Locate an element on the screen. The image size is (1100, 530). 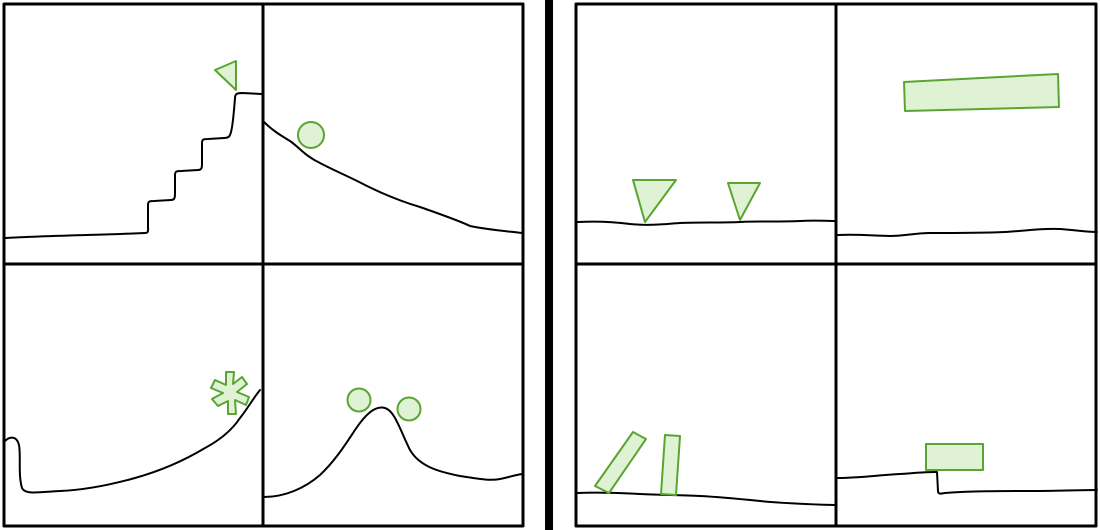
staircase-terrain is located at coordinates (133, 165).